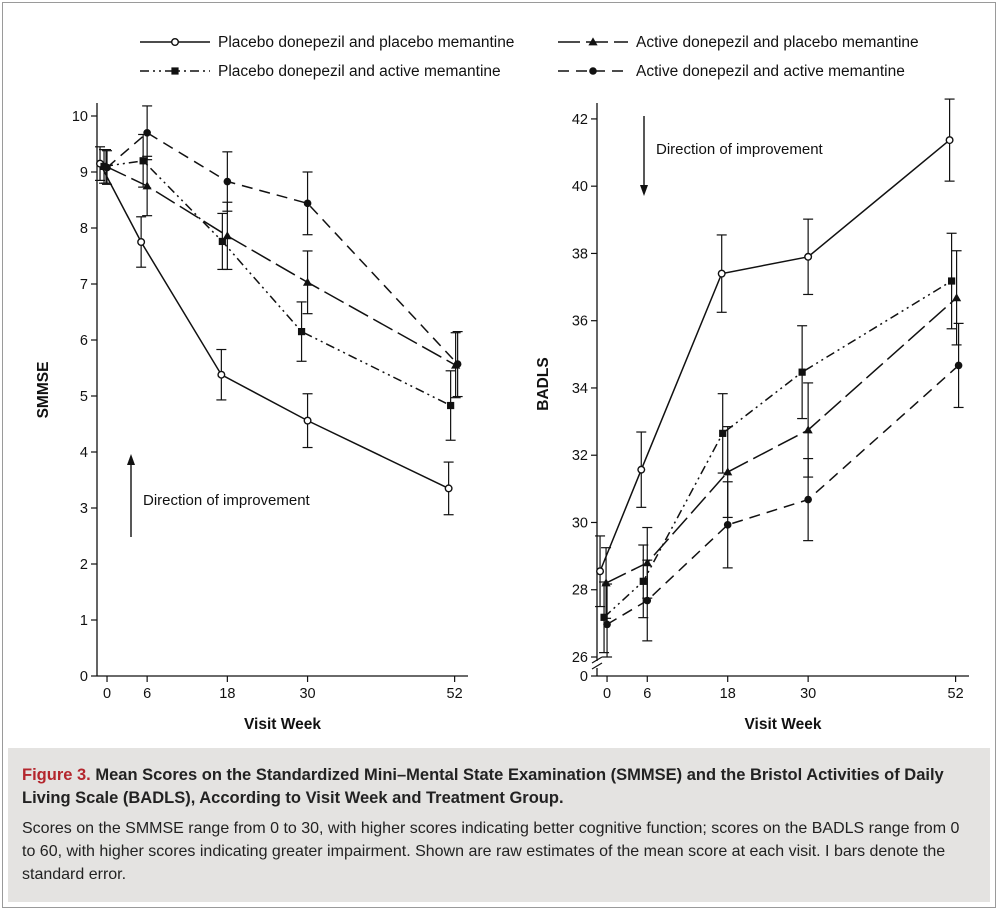 This screenshot has width=1000, height=912. I want to click on badls-series-active-donepezil-and-active-memantine, so click(783, 490).